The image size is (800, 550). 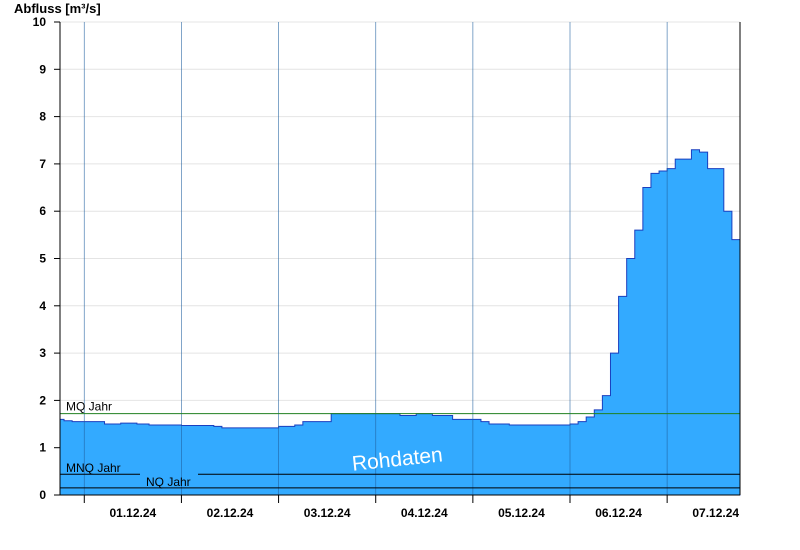 I want to click on y-tick-label: 3, so click(x=42, y=353).